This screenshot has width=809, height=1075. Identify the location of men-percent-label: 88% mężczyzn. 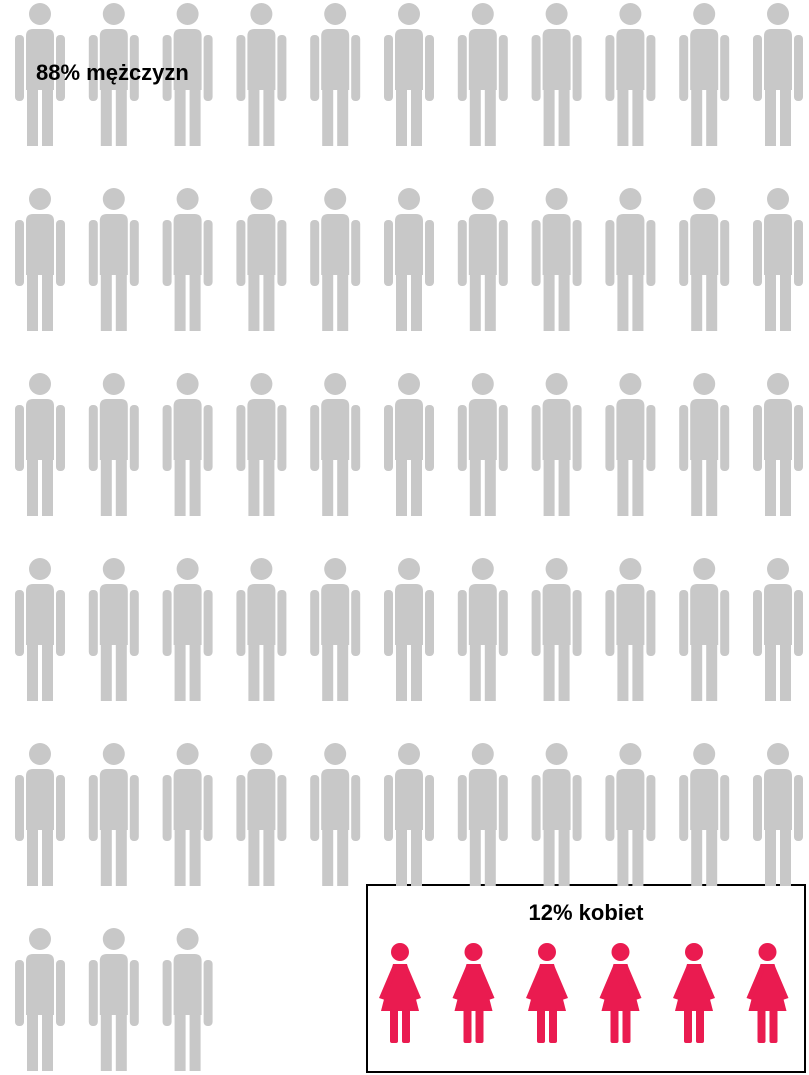
(112, 72).